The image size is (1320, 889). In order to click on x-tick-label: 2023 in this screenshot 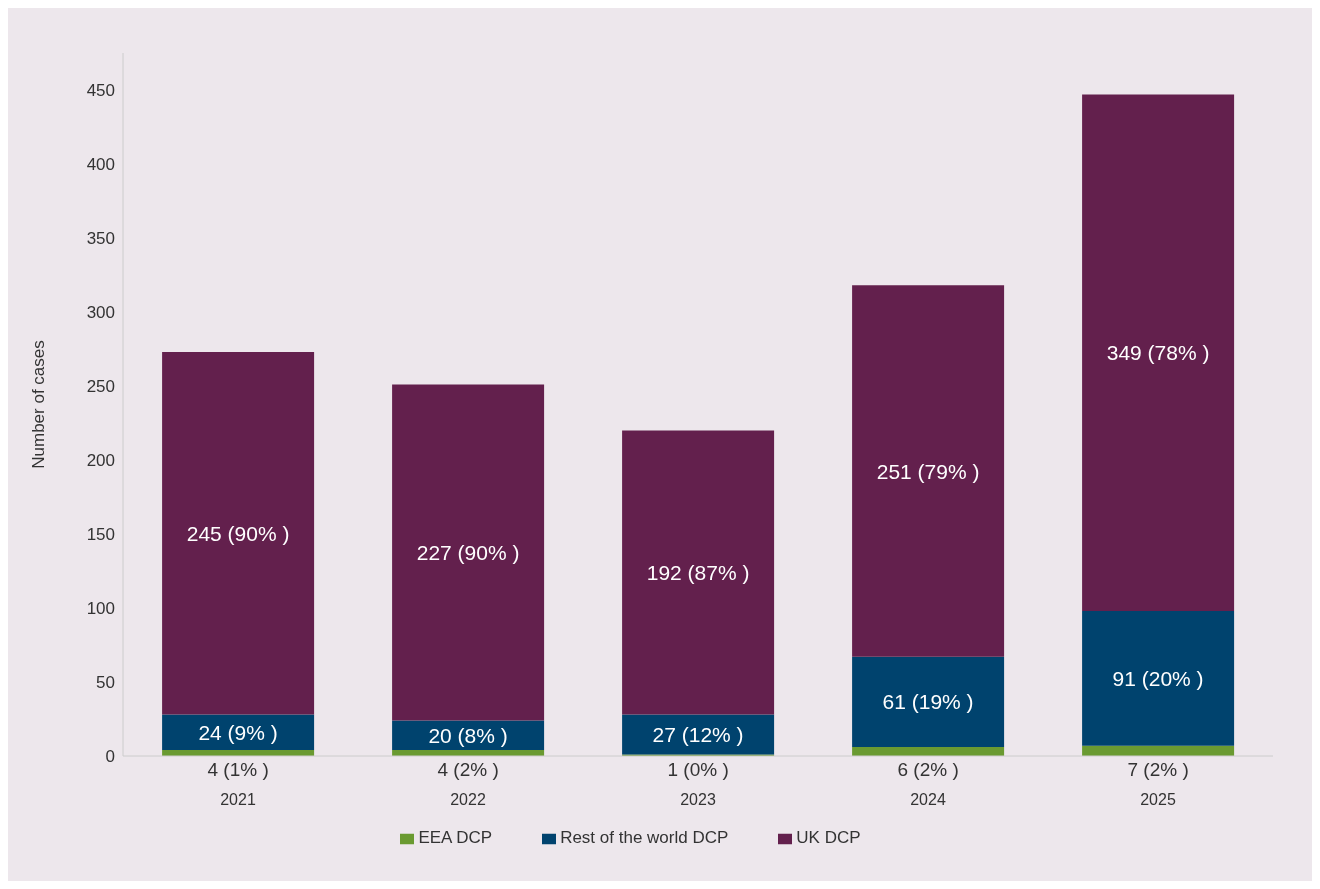, I will do `click(698, 800)`.